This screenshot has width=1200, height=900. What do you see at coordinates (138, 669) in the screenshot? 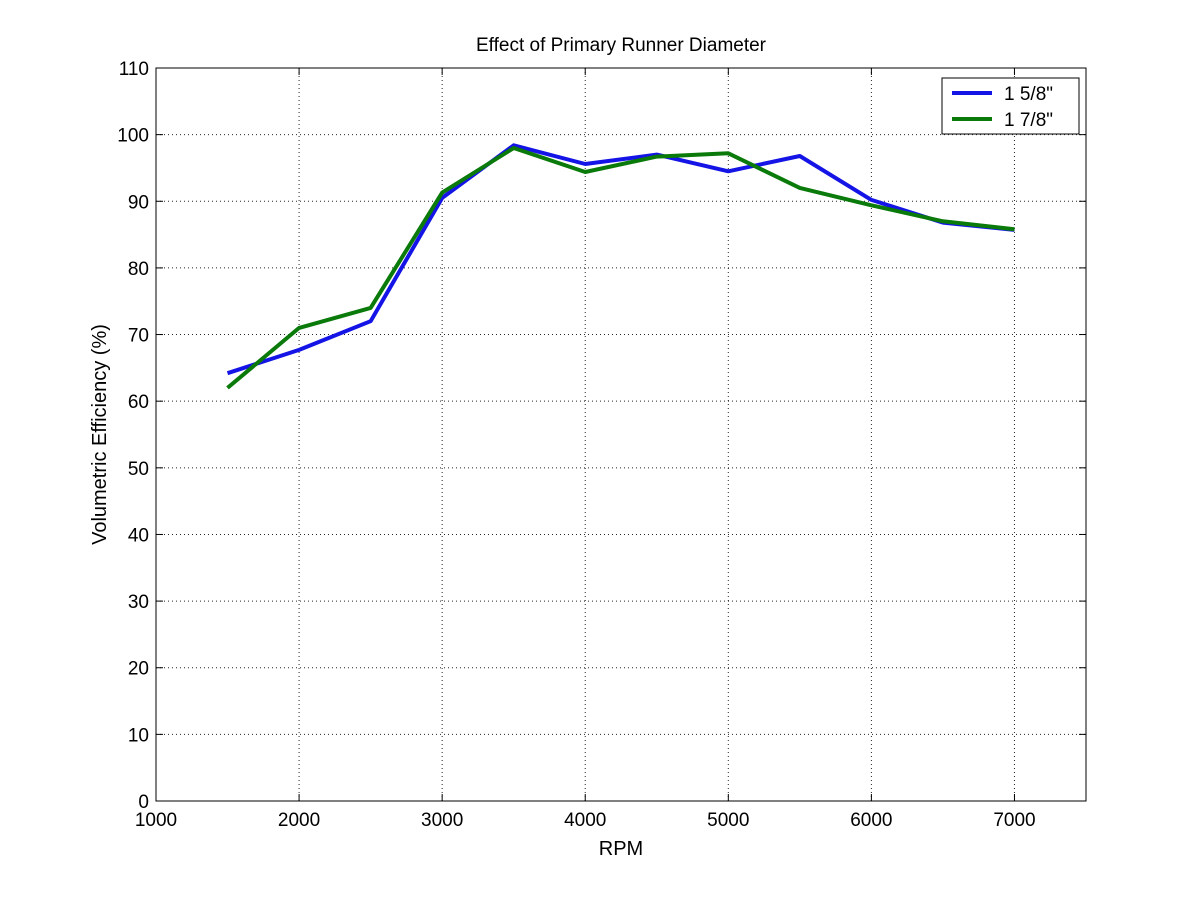
I see `y-tick-label: 20` at bounding box center [138, 669].